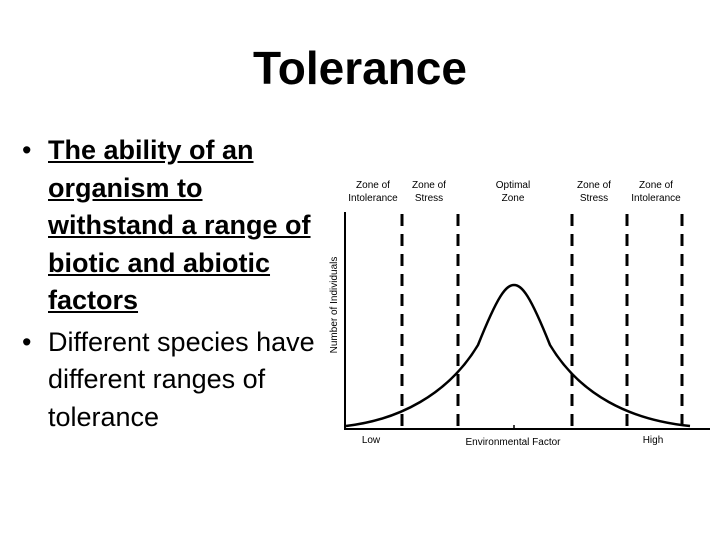 The height and width of the screenshot is (540, 720). What do you see at coordinates (373, 198) in the screenshot?
I see `zone-label-intolerance-left-line2: Intolerance` at bounding box center [373, 198].